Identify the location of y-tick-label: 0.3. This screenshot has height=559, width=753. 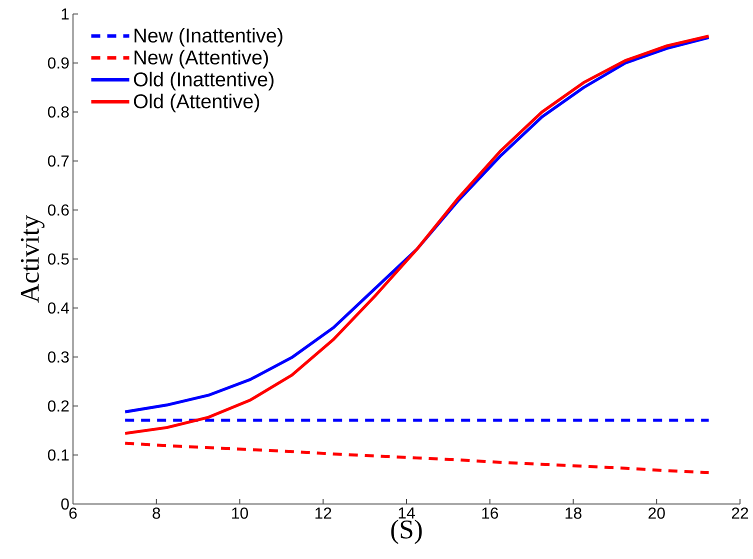
(58, 357).